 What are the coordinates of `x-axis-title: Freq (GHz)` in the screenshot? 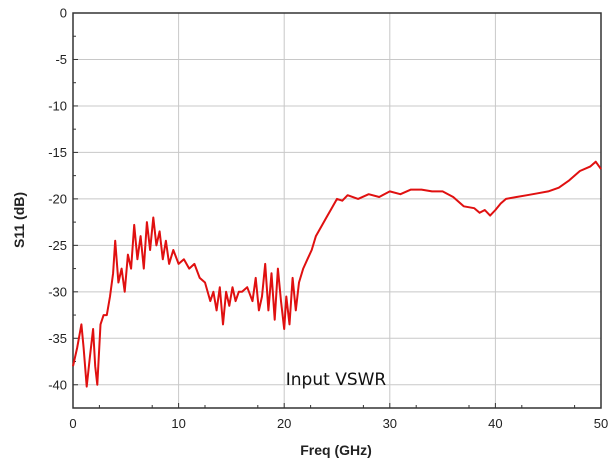 It's located at (336, 450).